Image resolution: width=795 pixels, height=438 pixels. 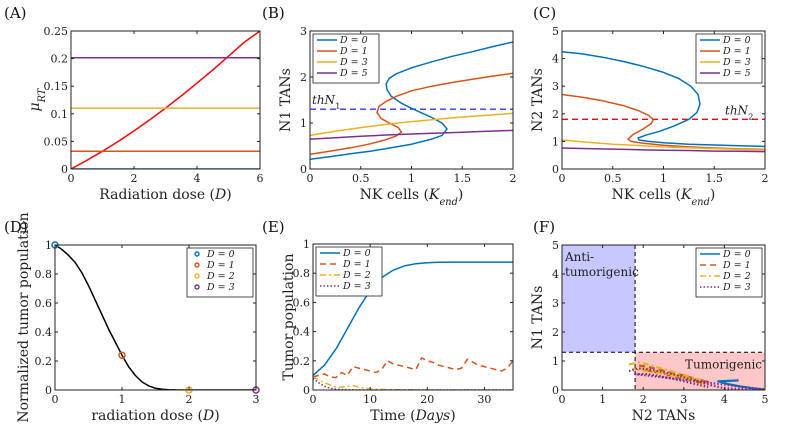 I want to click on x-tick-label: 4, so click(x=197, y=178).